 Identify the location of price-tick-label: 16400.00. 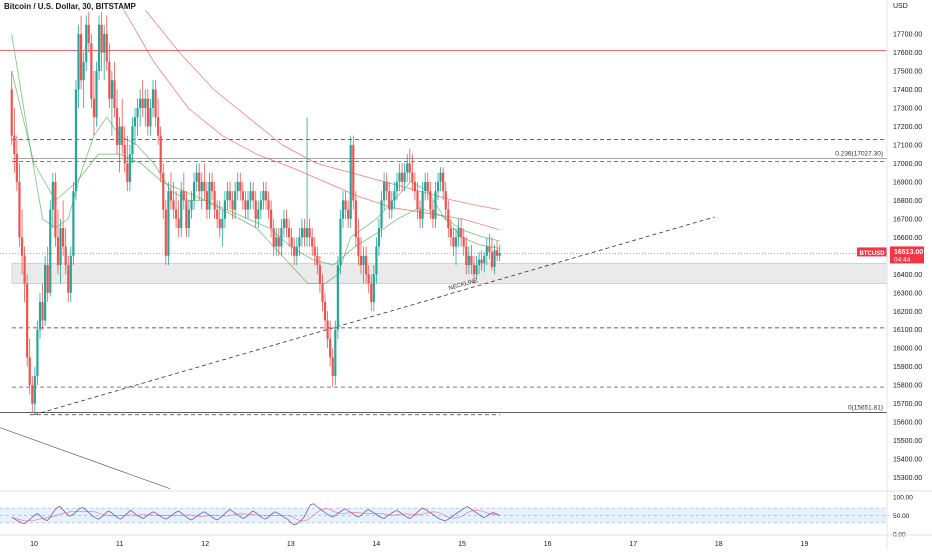
(907, 275).